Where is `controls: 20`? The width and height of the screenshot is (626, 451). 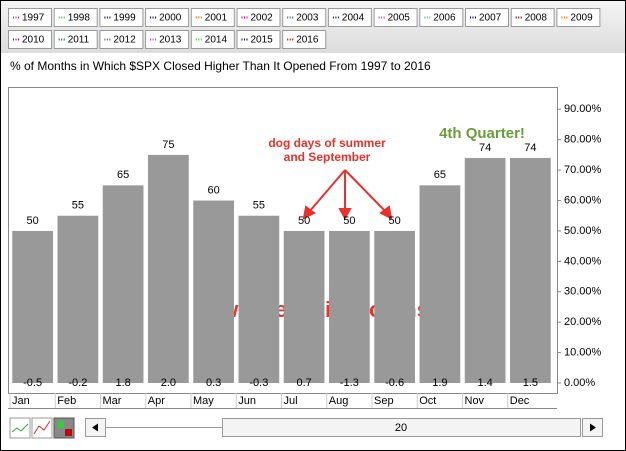 controls: 20 is located at coordinates (306, 428).